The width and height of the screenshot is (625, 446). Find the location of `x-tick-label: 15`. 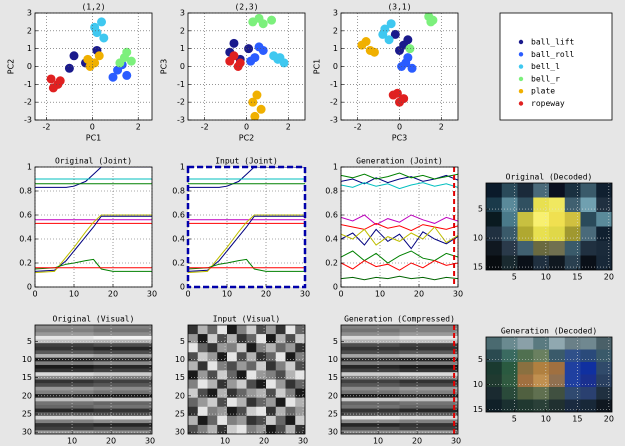

x-tick-label: 15 is located at coordinates (577, 419).